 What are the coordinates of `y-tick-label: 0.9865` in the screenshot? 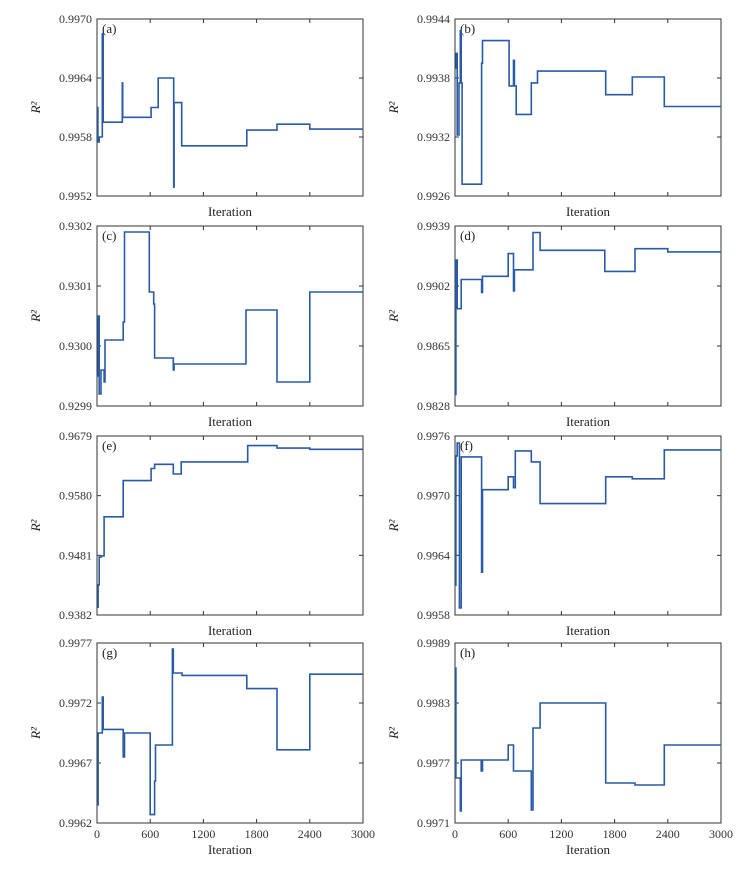 It's located at (433, 346).